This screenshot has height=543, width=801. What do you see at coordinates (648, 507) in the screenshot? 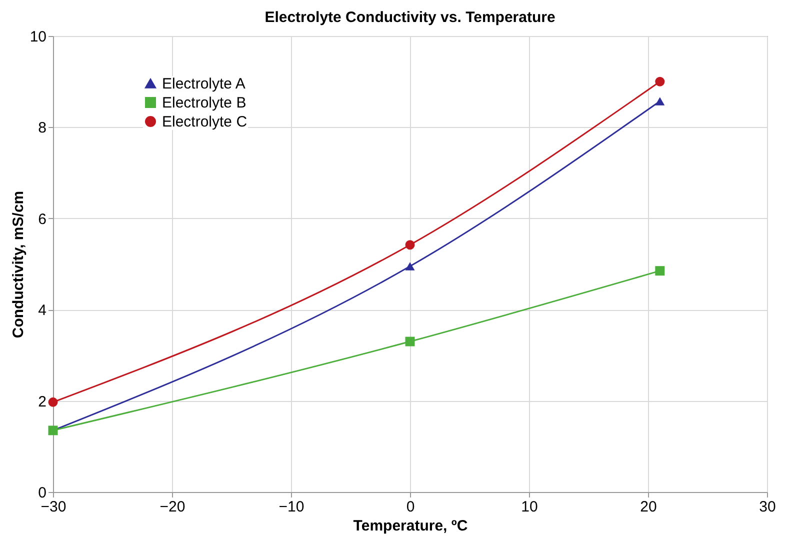
I see `x-tick-label: 20` at bounding box center [648, 507].